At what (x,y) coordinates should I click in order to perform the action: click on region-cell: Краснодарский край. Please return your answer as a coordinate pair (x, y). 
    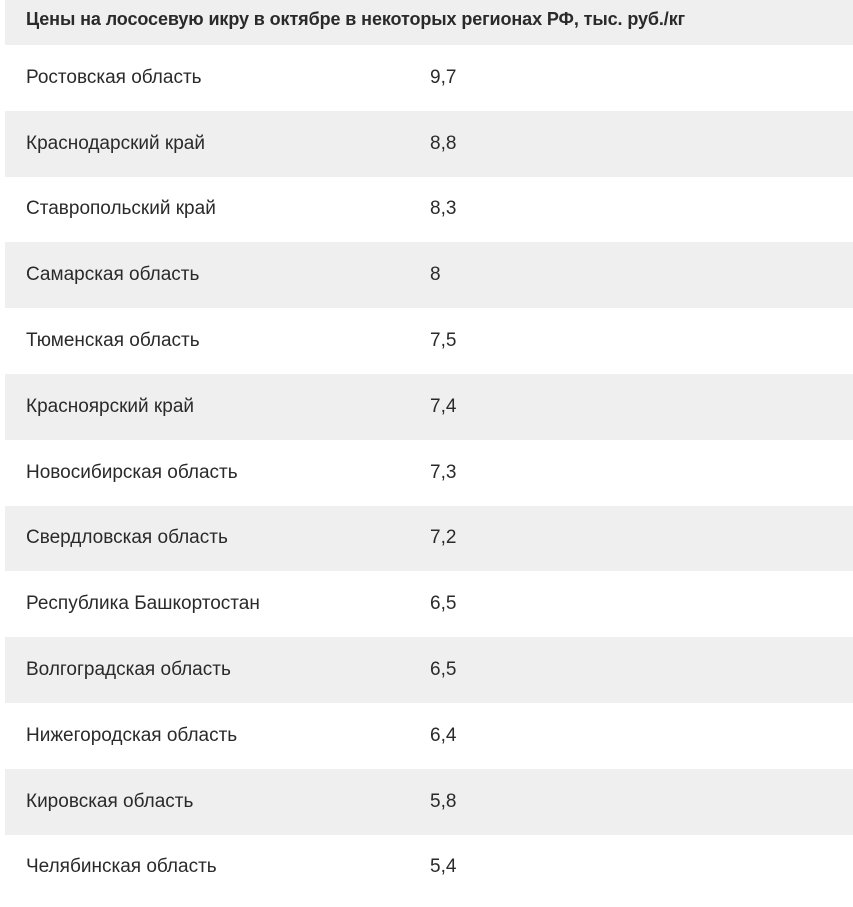
    Looking at the image, I should click on (115, 143).